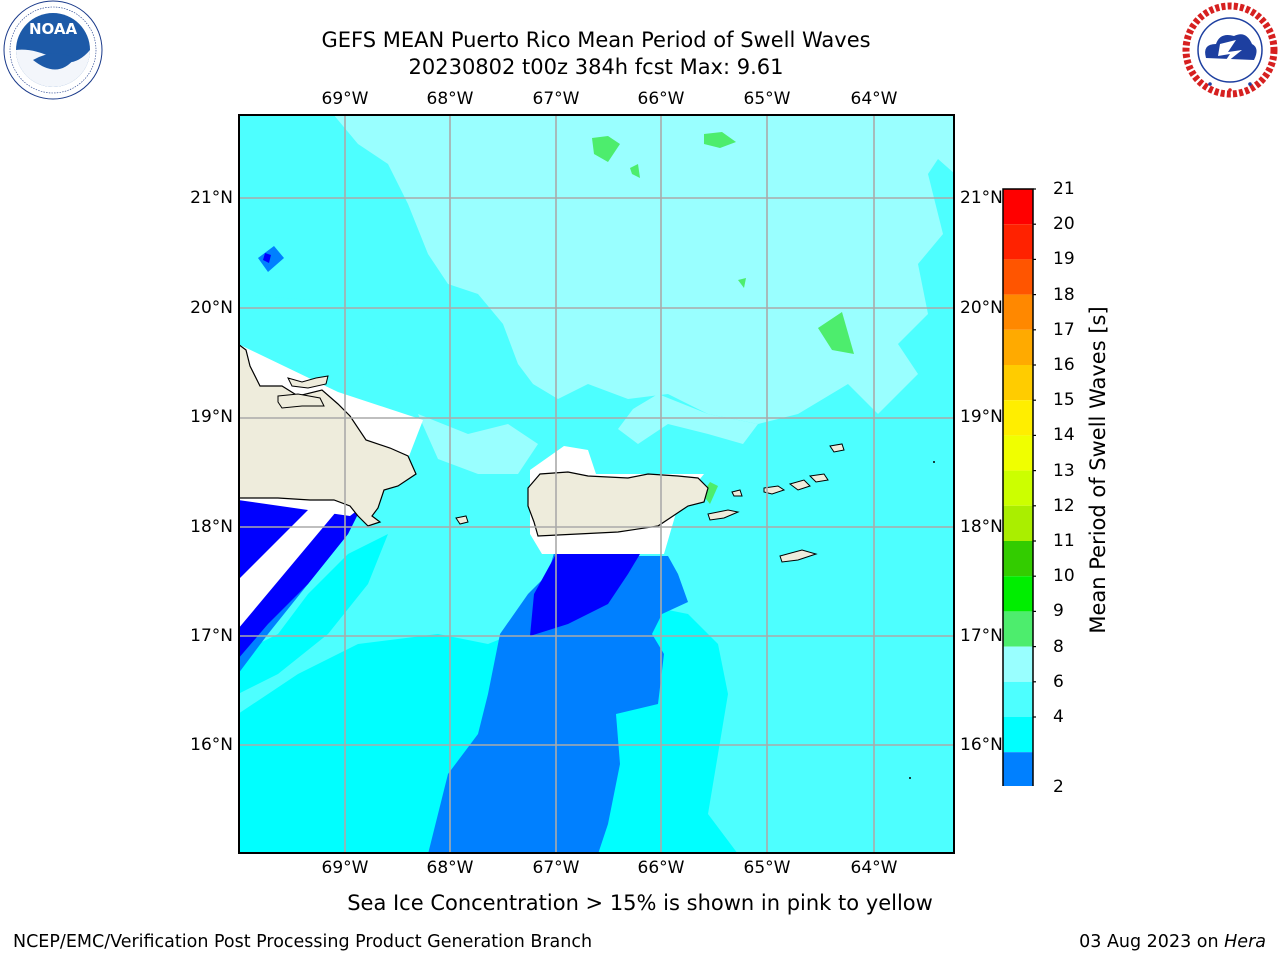 This screenshot has height=960, width=1280. I want to click on lat-tick-left-3: 18°N, so click(211, 527).